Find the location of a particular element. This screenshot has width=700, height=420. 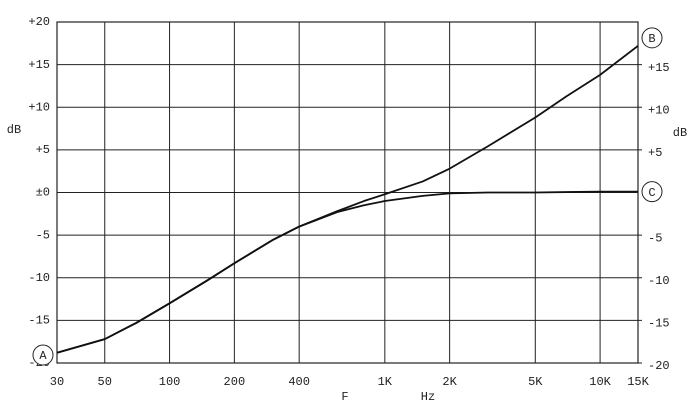

x-tick-label: 400 is located at coordinates (299, 382).